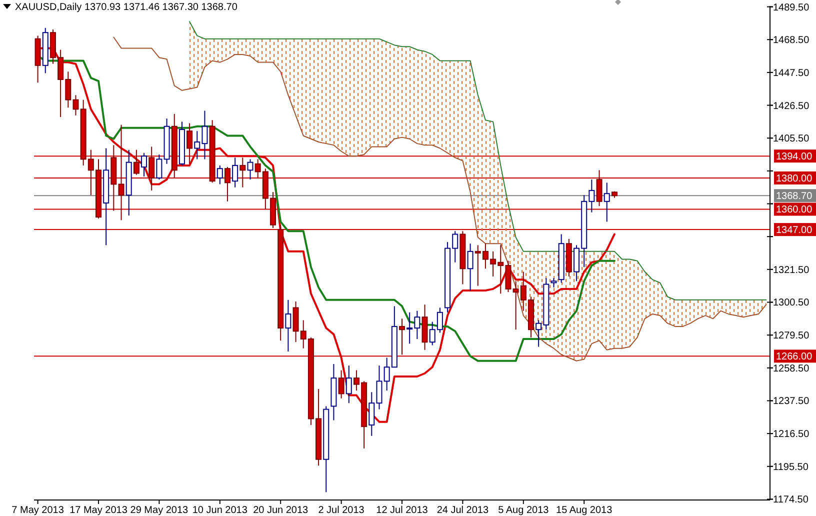  I want to click on ref-line-label: 1368.70, so click(794, 196).